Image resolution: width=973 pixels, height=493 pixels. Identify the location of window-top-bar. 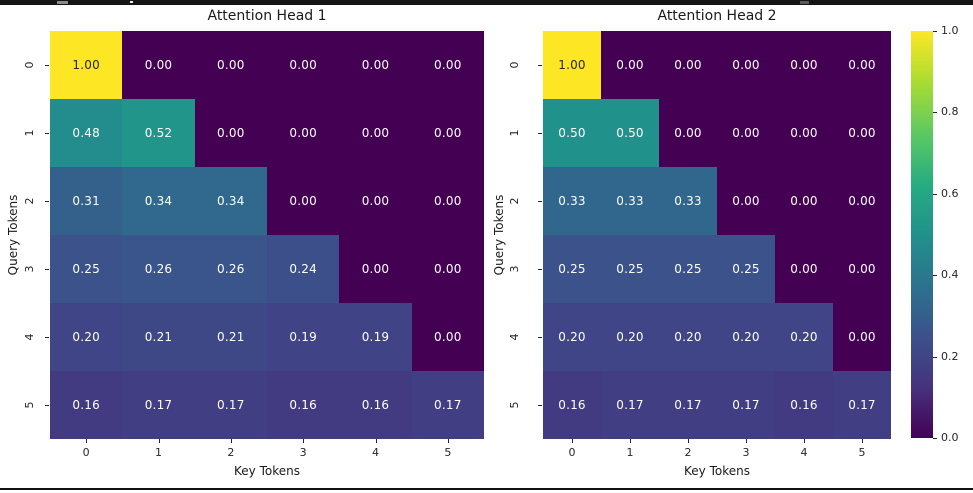
(486, 2).